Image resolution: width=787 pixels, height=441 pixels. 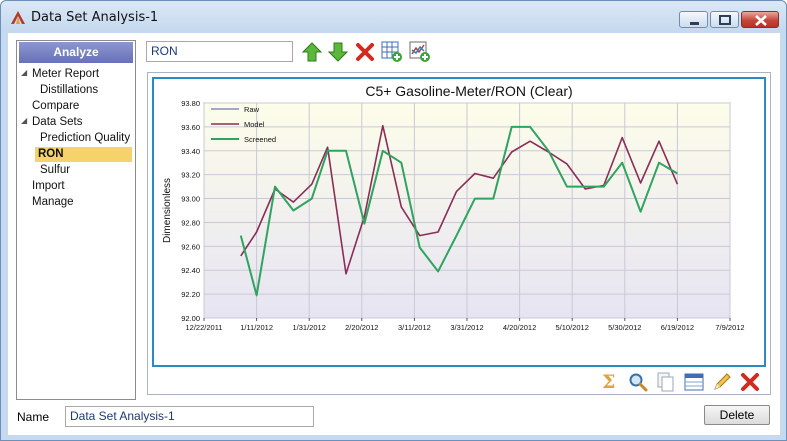 I want to click on x-tick-label: 6/19/2012, so click(x=677, y=327).